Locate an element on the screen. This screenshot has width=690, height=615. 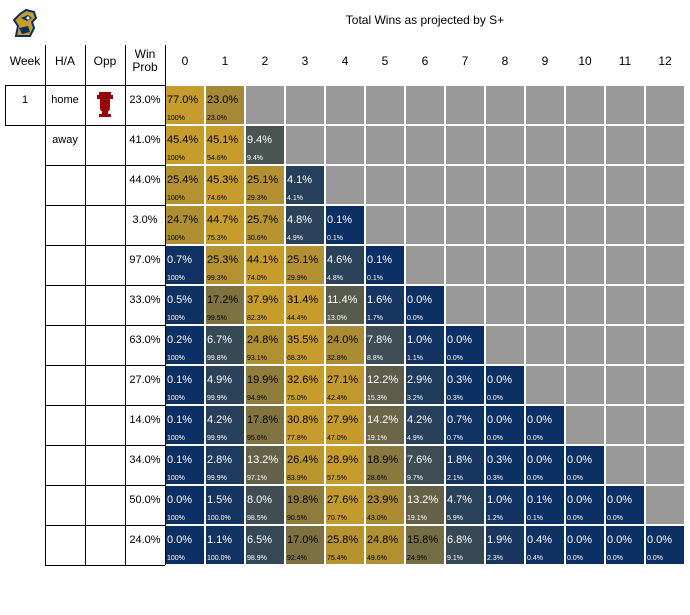
prob-cell: 0.1% 0.1% is located at coordinates (545, 505).